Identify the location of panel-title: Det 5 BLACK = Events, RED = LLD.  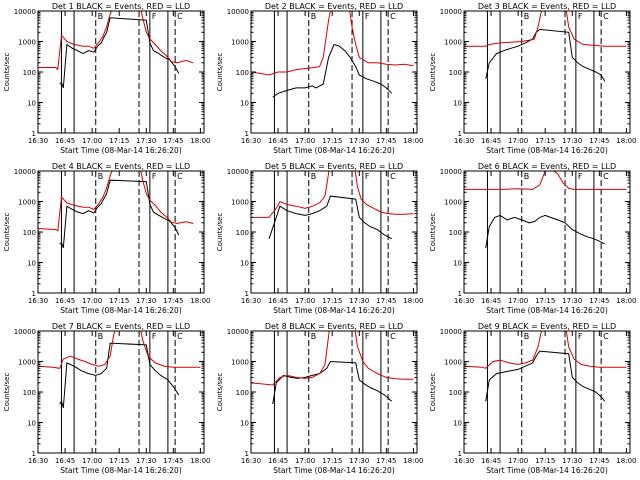
(334, 166).